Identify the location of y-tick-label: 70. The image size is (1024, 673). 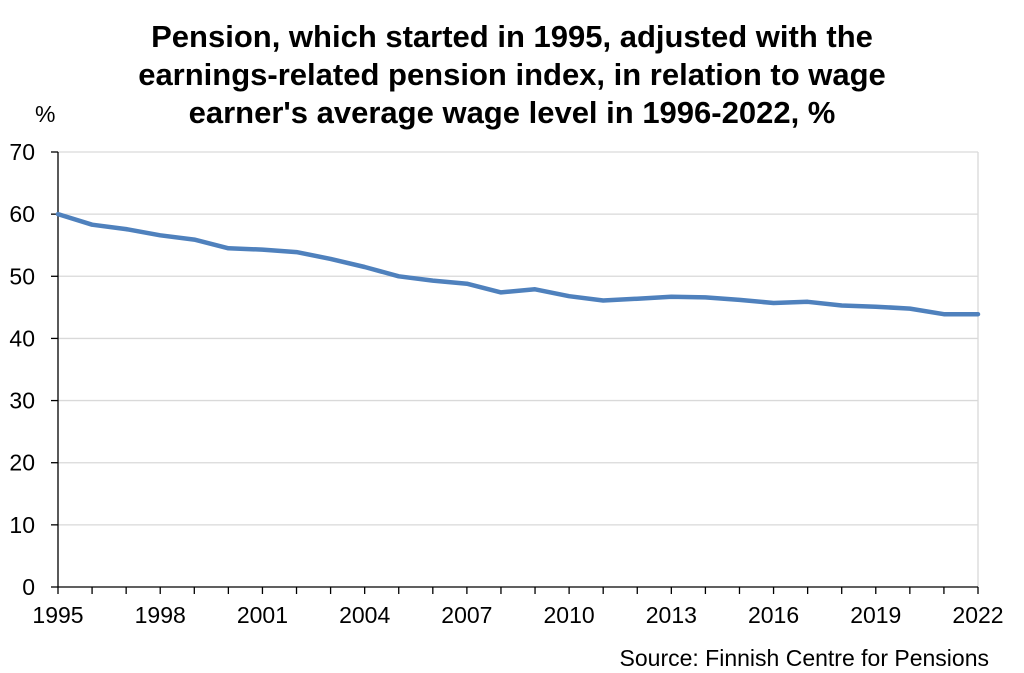
(22, 152).